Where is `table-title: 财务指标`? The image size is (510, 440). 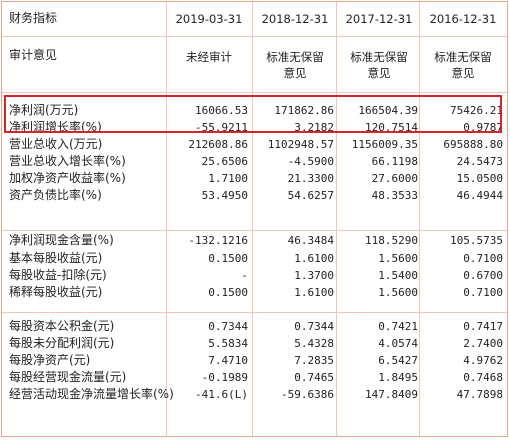 table-title: 财务指标 is located at coordinates (33, 18).